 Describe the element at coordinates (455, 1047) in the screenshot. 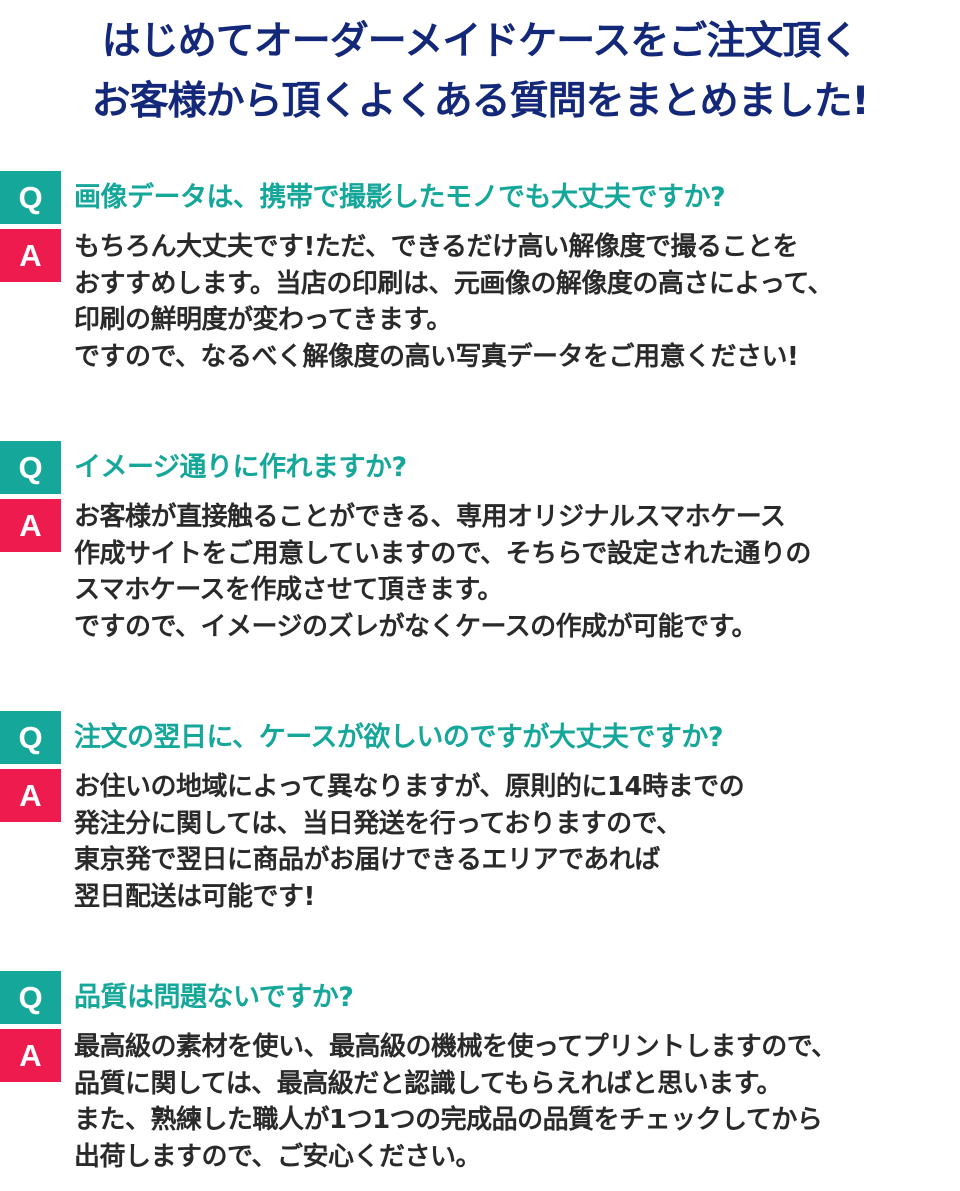

I see `answer-line: 最高級の素材を使い、最高級の機械を使ってプリントしますので、` at that location.